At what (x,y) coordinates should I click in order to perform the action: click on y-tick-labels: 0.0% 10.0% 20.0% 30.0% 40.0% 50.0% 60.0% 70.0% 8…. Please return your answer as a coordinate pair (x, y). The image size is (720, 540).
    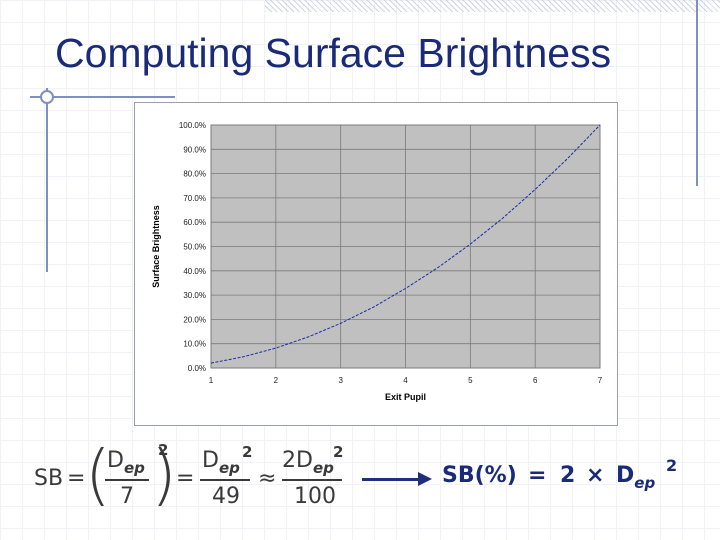
    Looking at the image, I should click on (192, 247).